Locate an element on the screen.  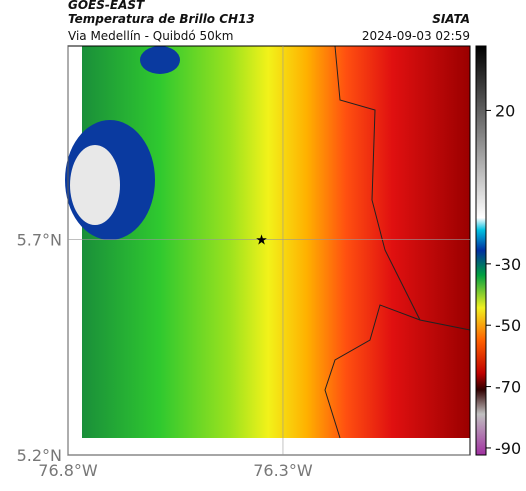
station-marker: ★ is located at coordinates (261, 241).